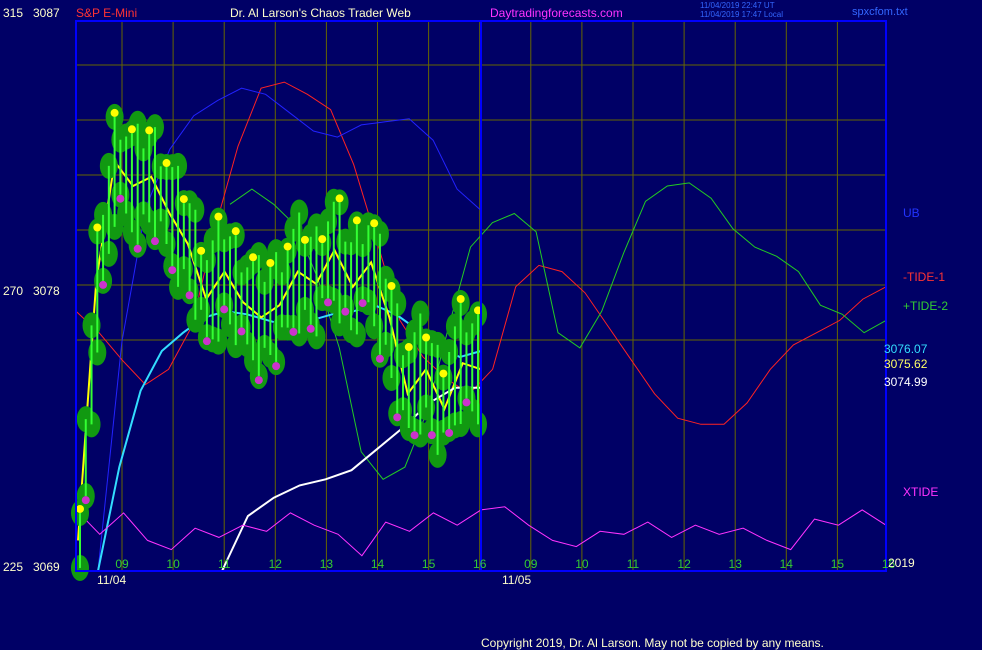  Describe the element at coordinates (13, 567) in the screenshot. I see `left-scale-bottom: 225` at that location.